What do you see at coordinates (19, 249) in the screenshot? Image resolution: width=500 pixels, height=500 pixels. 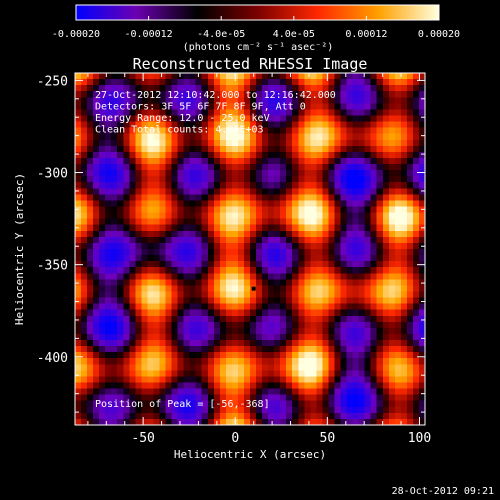 I see `y-axis-label: Heliocentric Y (arcsec)` at bounding box center [19, 249].